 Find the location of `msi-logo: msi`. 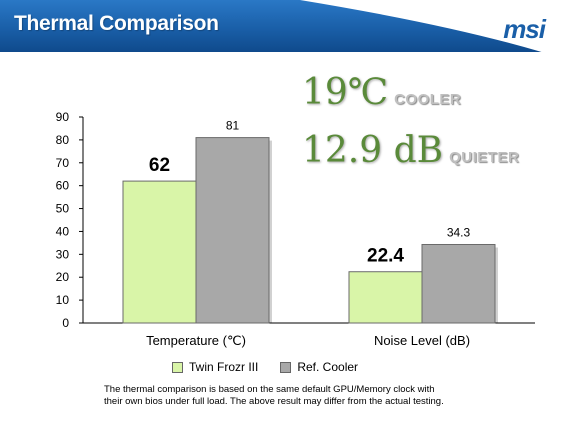

msi-logo: msi is located at coordinates (524, 29).